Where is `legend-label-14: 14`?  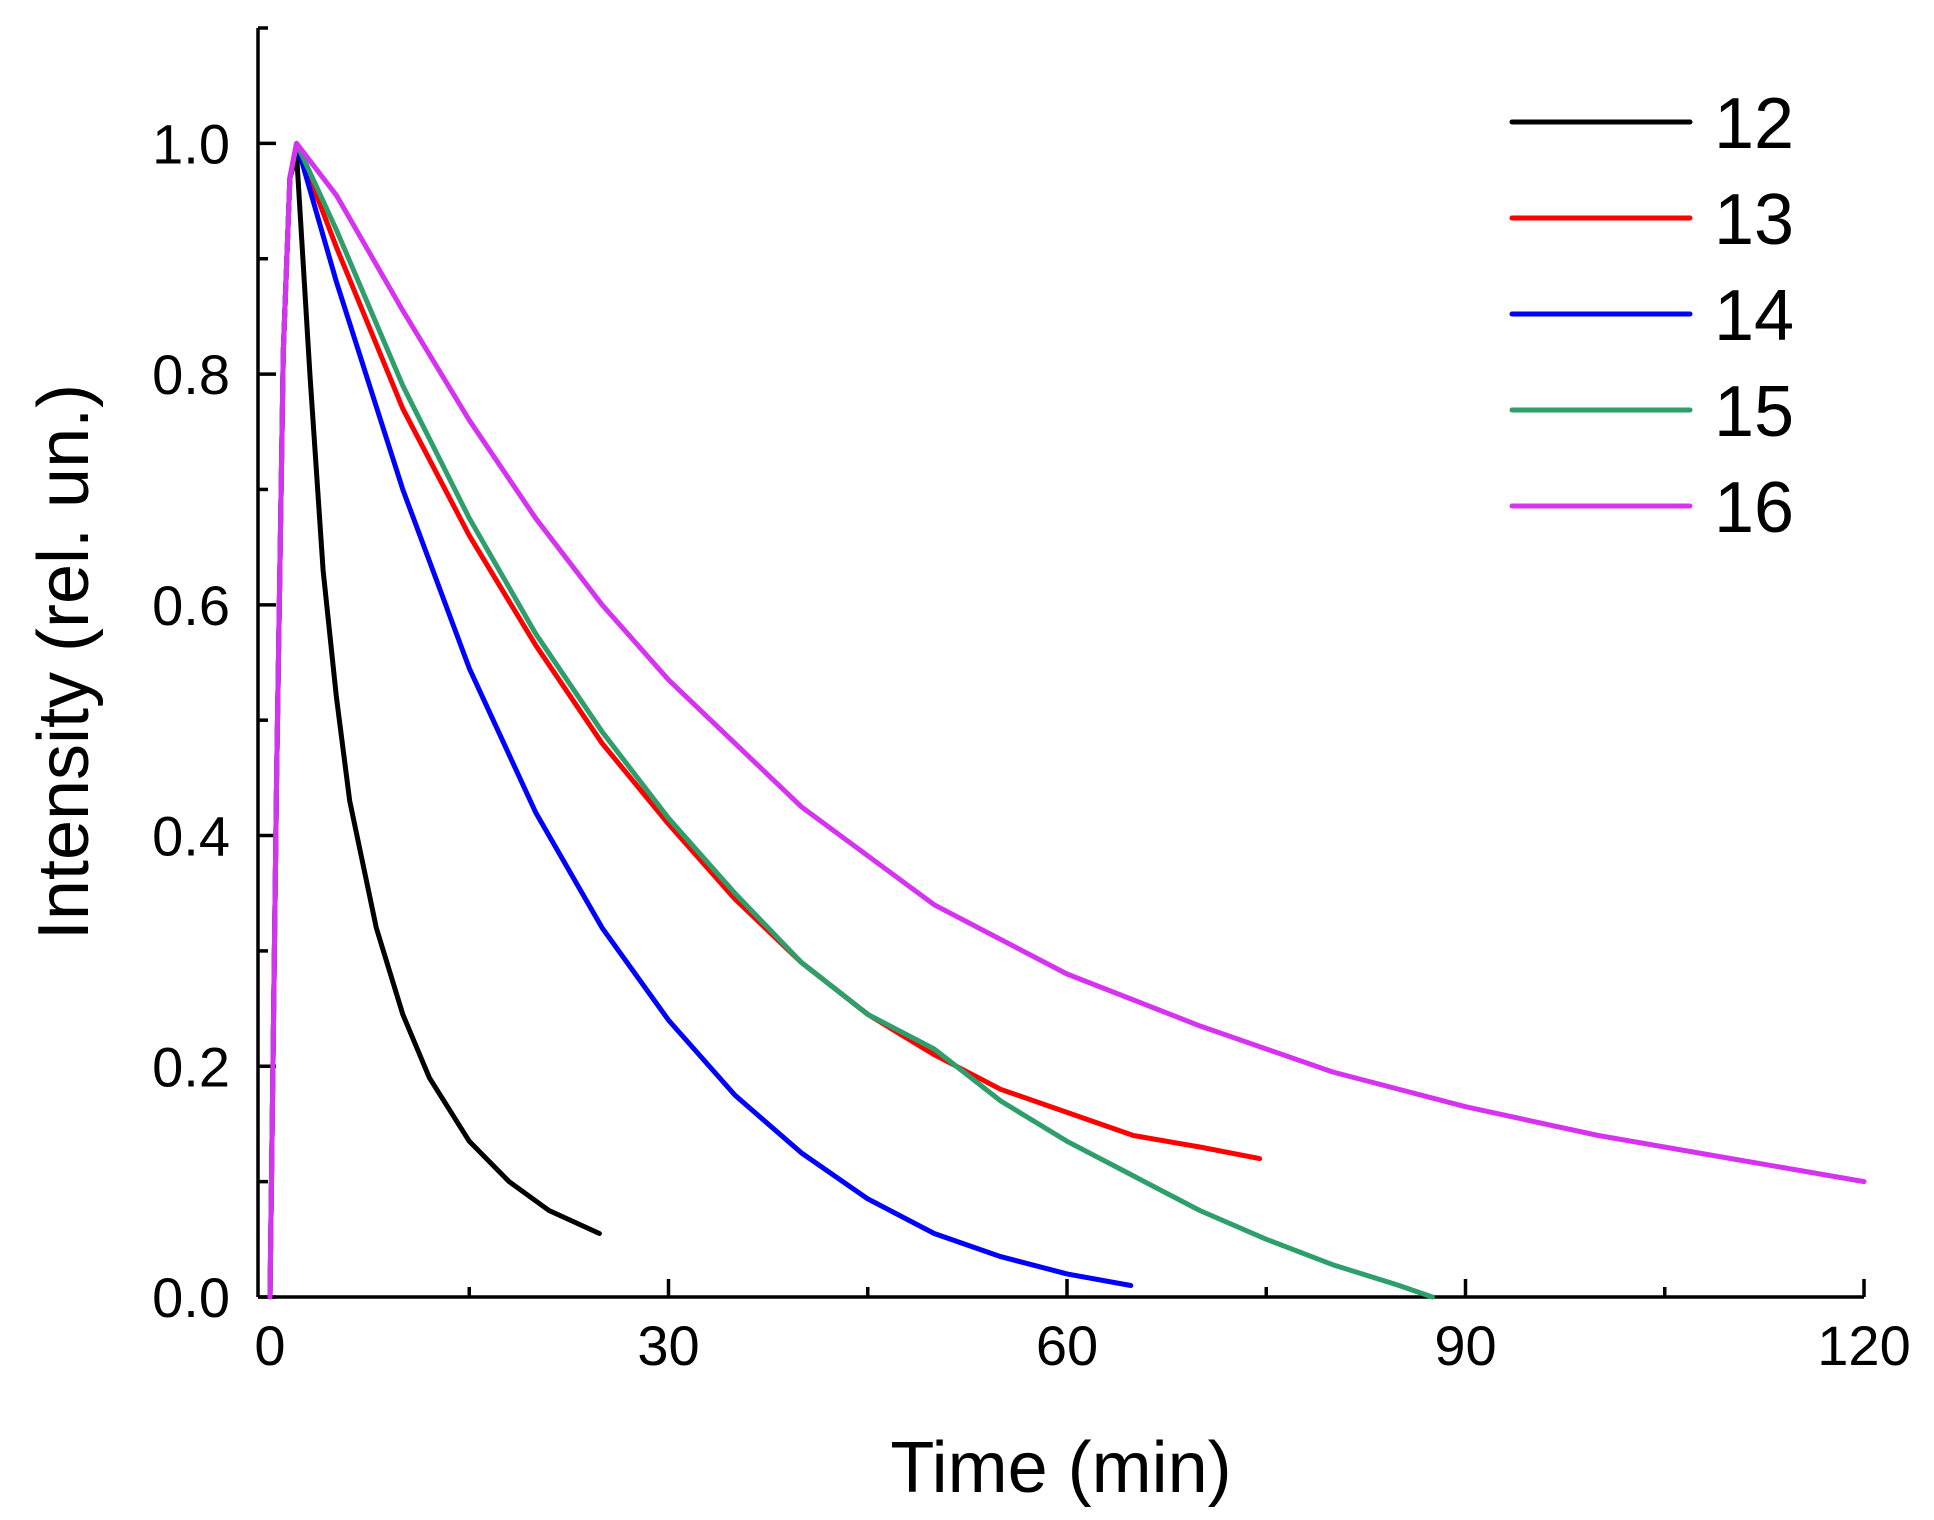
legend-label-14: 14 is located at coordinates (1754, 316).